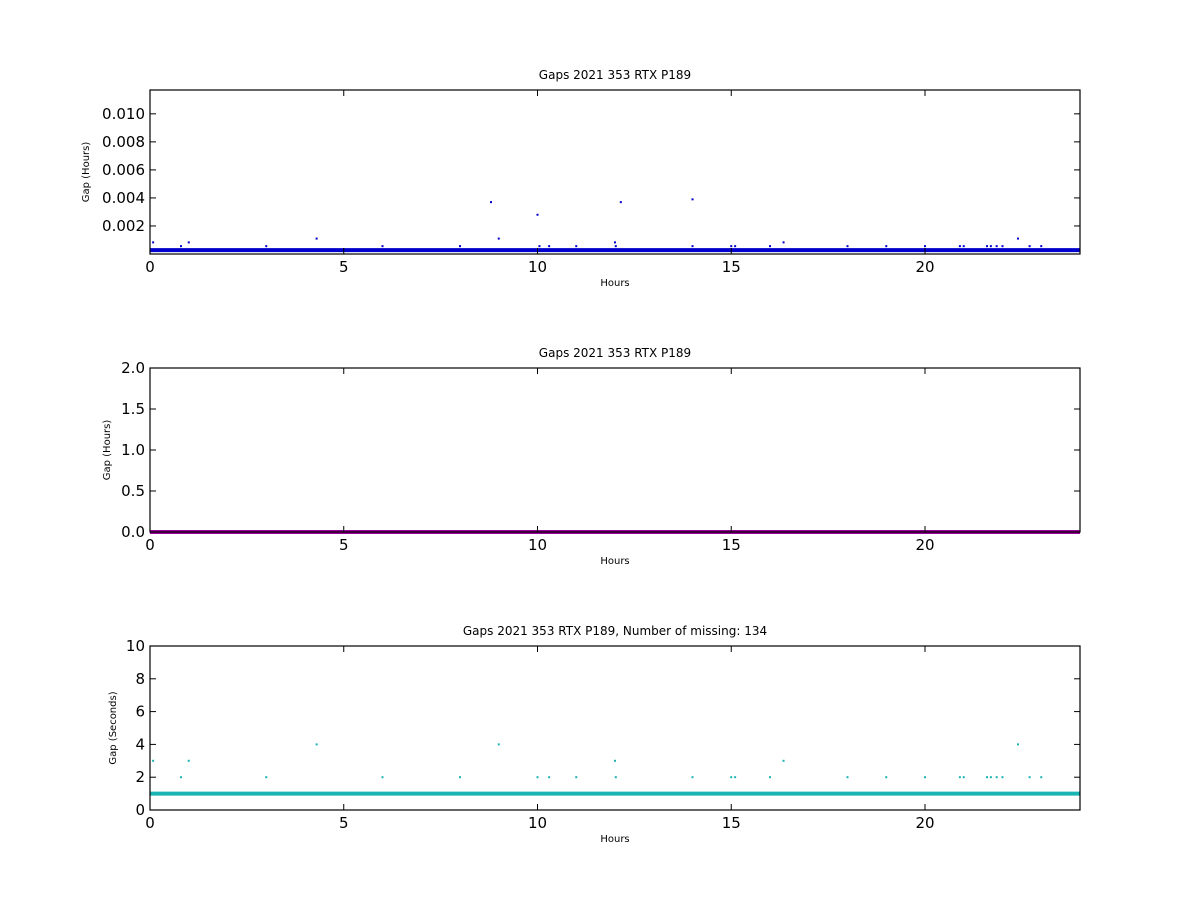 The image size is (1200, 900). What do you see at coordinates (615, 75) in the screenshot?
I see `panel-1-title: Gaps 2021 353 RTX P189` at bounding box center [615, 75].